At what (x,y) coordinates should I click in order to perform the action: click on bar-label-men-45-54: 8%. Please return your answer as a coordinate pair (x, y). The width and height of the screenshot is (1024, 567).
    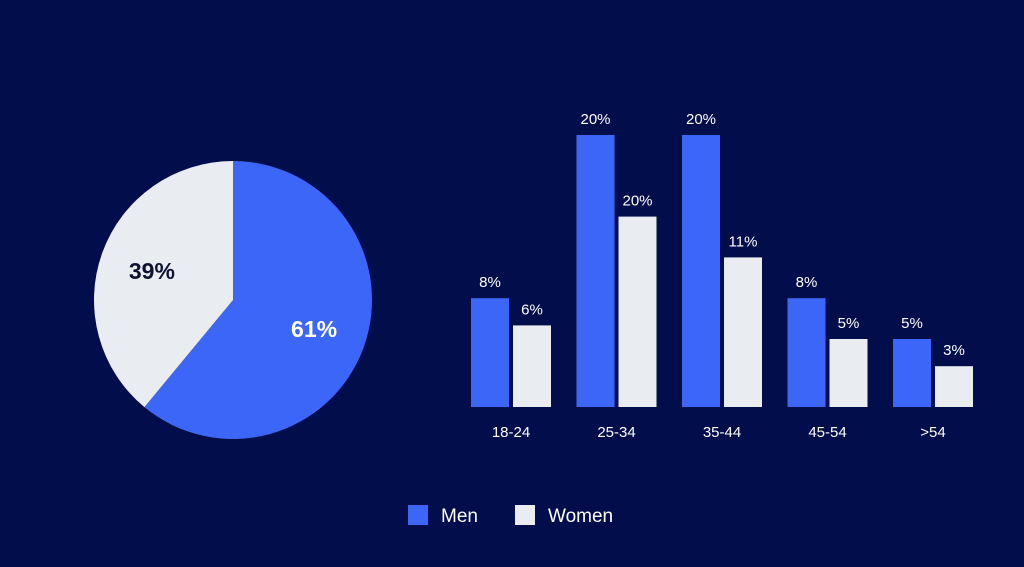
    Looking at the image, I should click on (807, 282).